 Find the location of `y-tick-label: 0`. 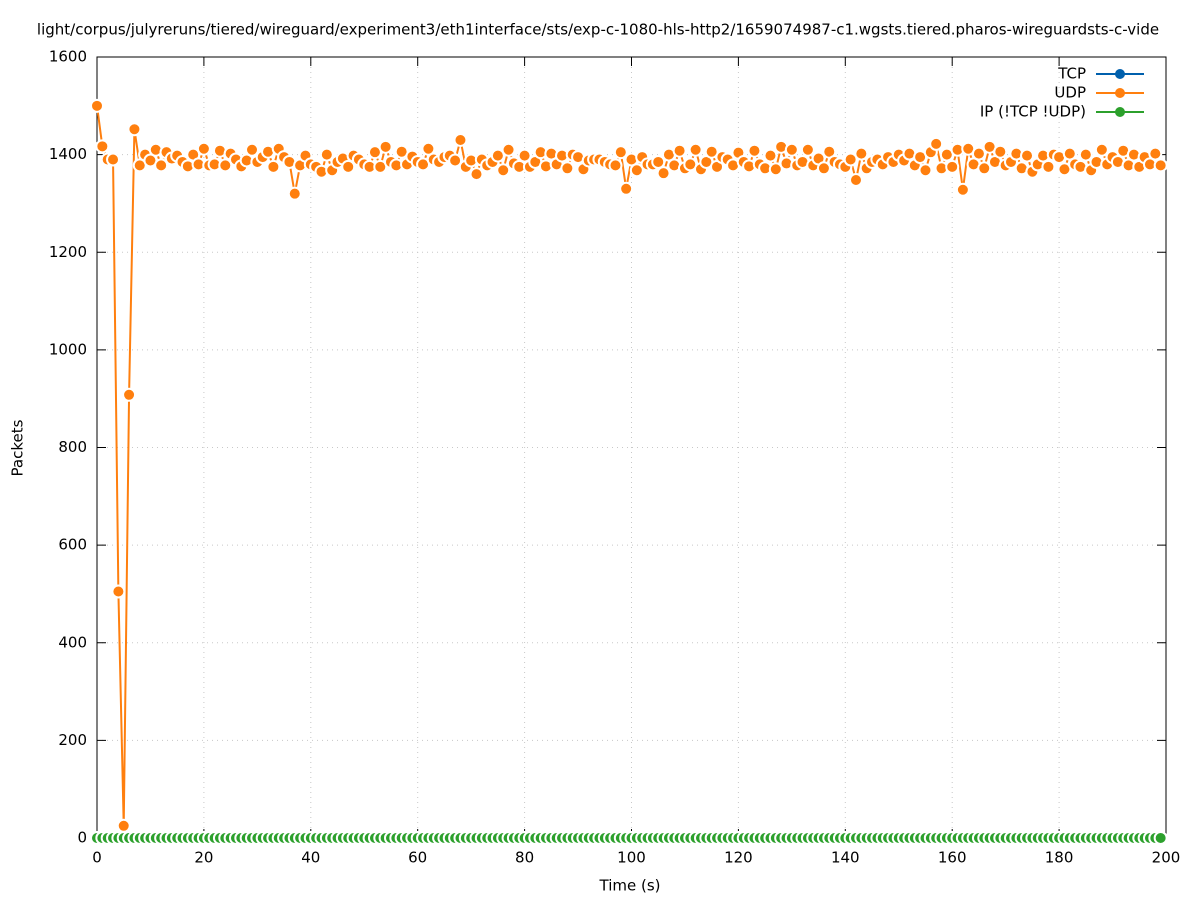

y-tick-label: 0 is located at coordinates (82, 838).